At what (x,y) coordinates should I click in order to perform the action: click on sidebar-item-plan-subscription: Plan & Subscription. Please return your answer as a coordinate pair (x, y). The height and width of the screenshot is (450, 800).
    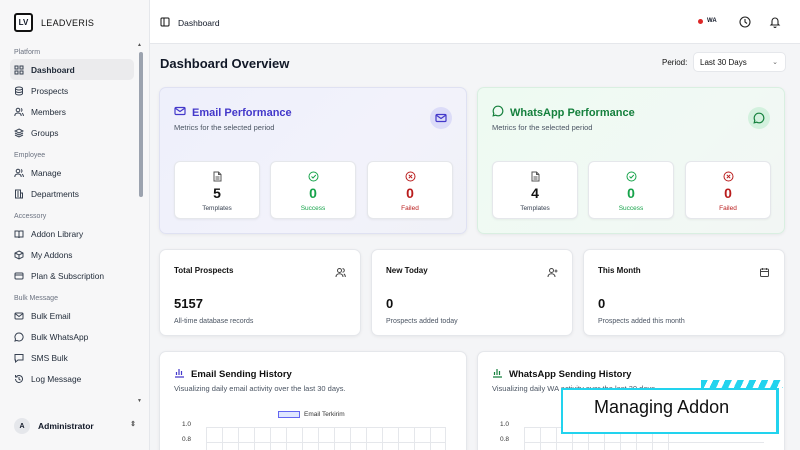
    Looking at the image, I should click on (72, 275).